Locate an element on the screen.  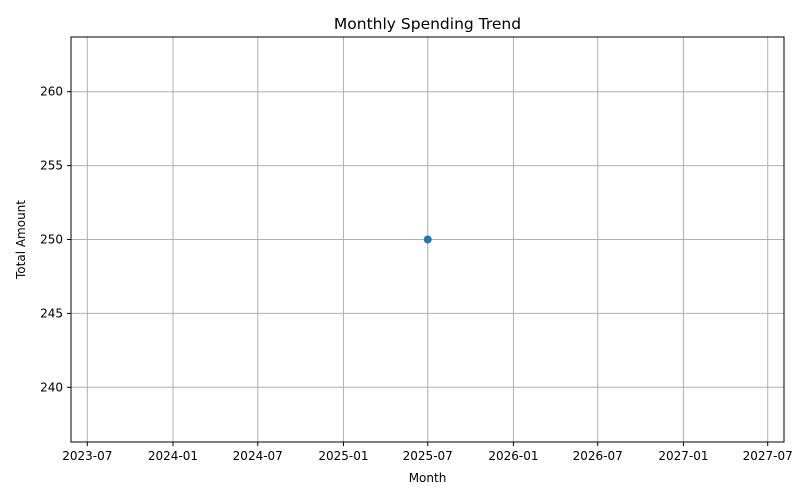
chart-title: Monthly Spending Trend is located at coordinates (427, 24).